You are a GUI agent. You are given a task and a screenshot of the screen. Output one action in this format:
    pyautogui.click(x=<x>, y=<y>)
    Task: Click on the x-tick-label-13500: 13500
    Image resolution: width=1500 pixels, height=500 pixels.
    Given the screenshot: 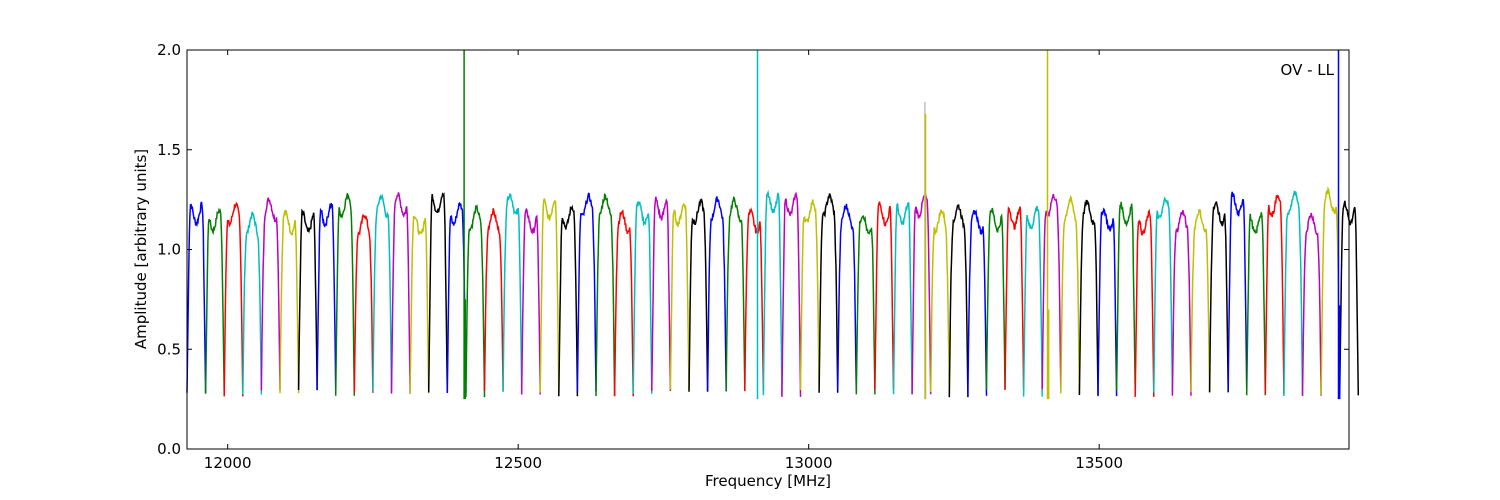 What is the action you would take?
    pyautogui.click(x=1099, y=463)
    